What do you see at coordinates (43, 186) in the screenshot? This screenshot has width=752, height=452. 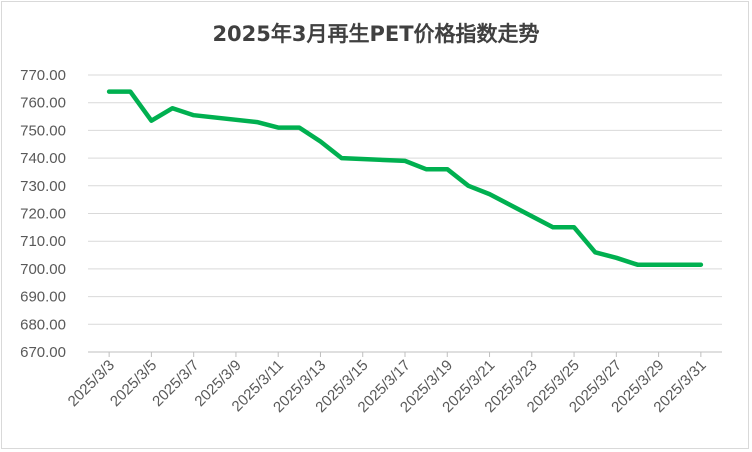 I see `y-tick-label: 730.00` at bounding box center [43, 186].